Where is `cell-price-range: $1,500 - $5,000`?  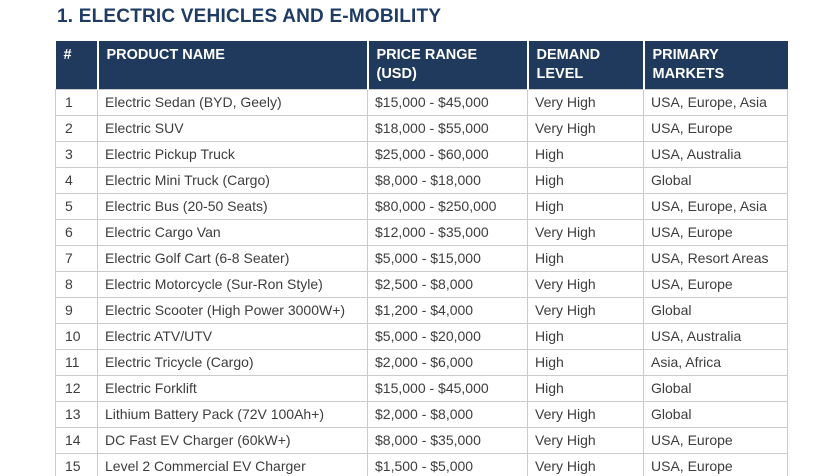 cell-price-range: $1,500 - $5,000 is located at coordinates (447, 464).